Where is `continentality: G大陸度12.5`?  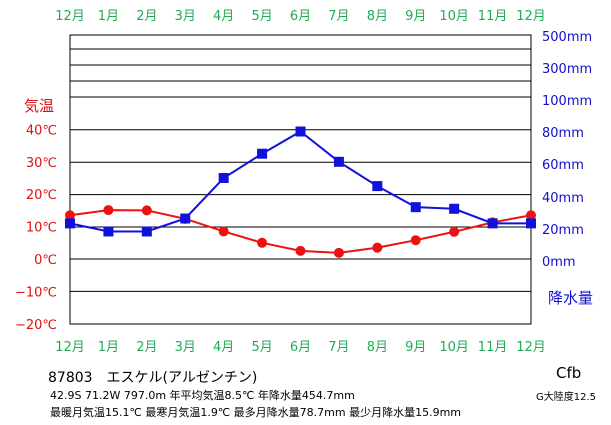
continentality: G大陸度12.5 is located at coordinates (566, 397).